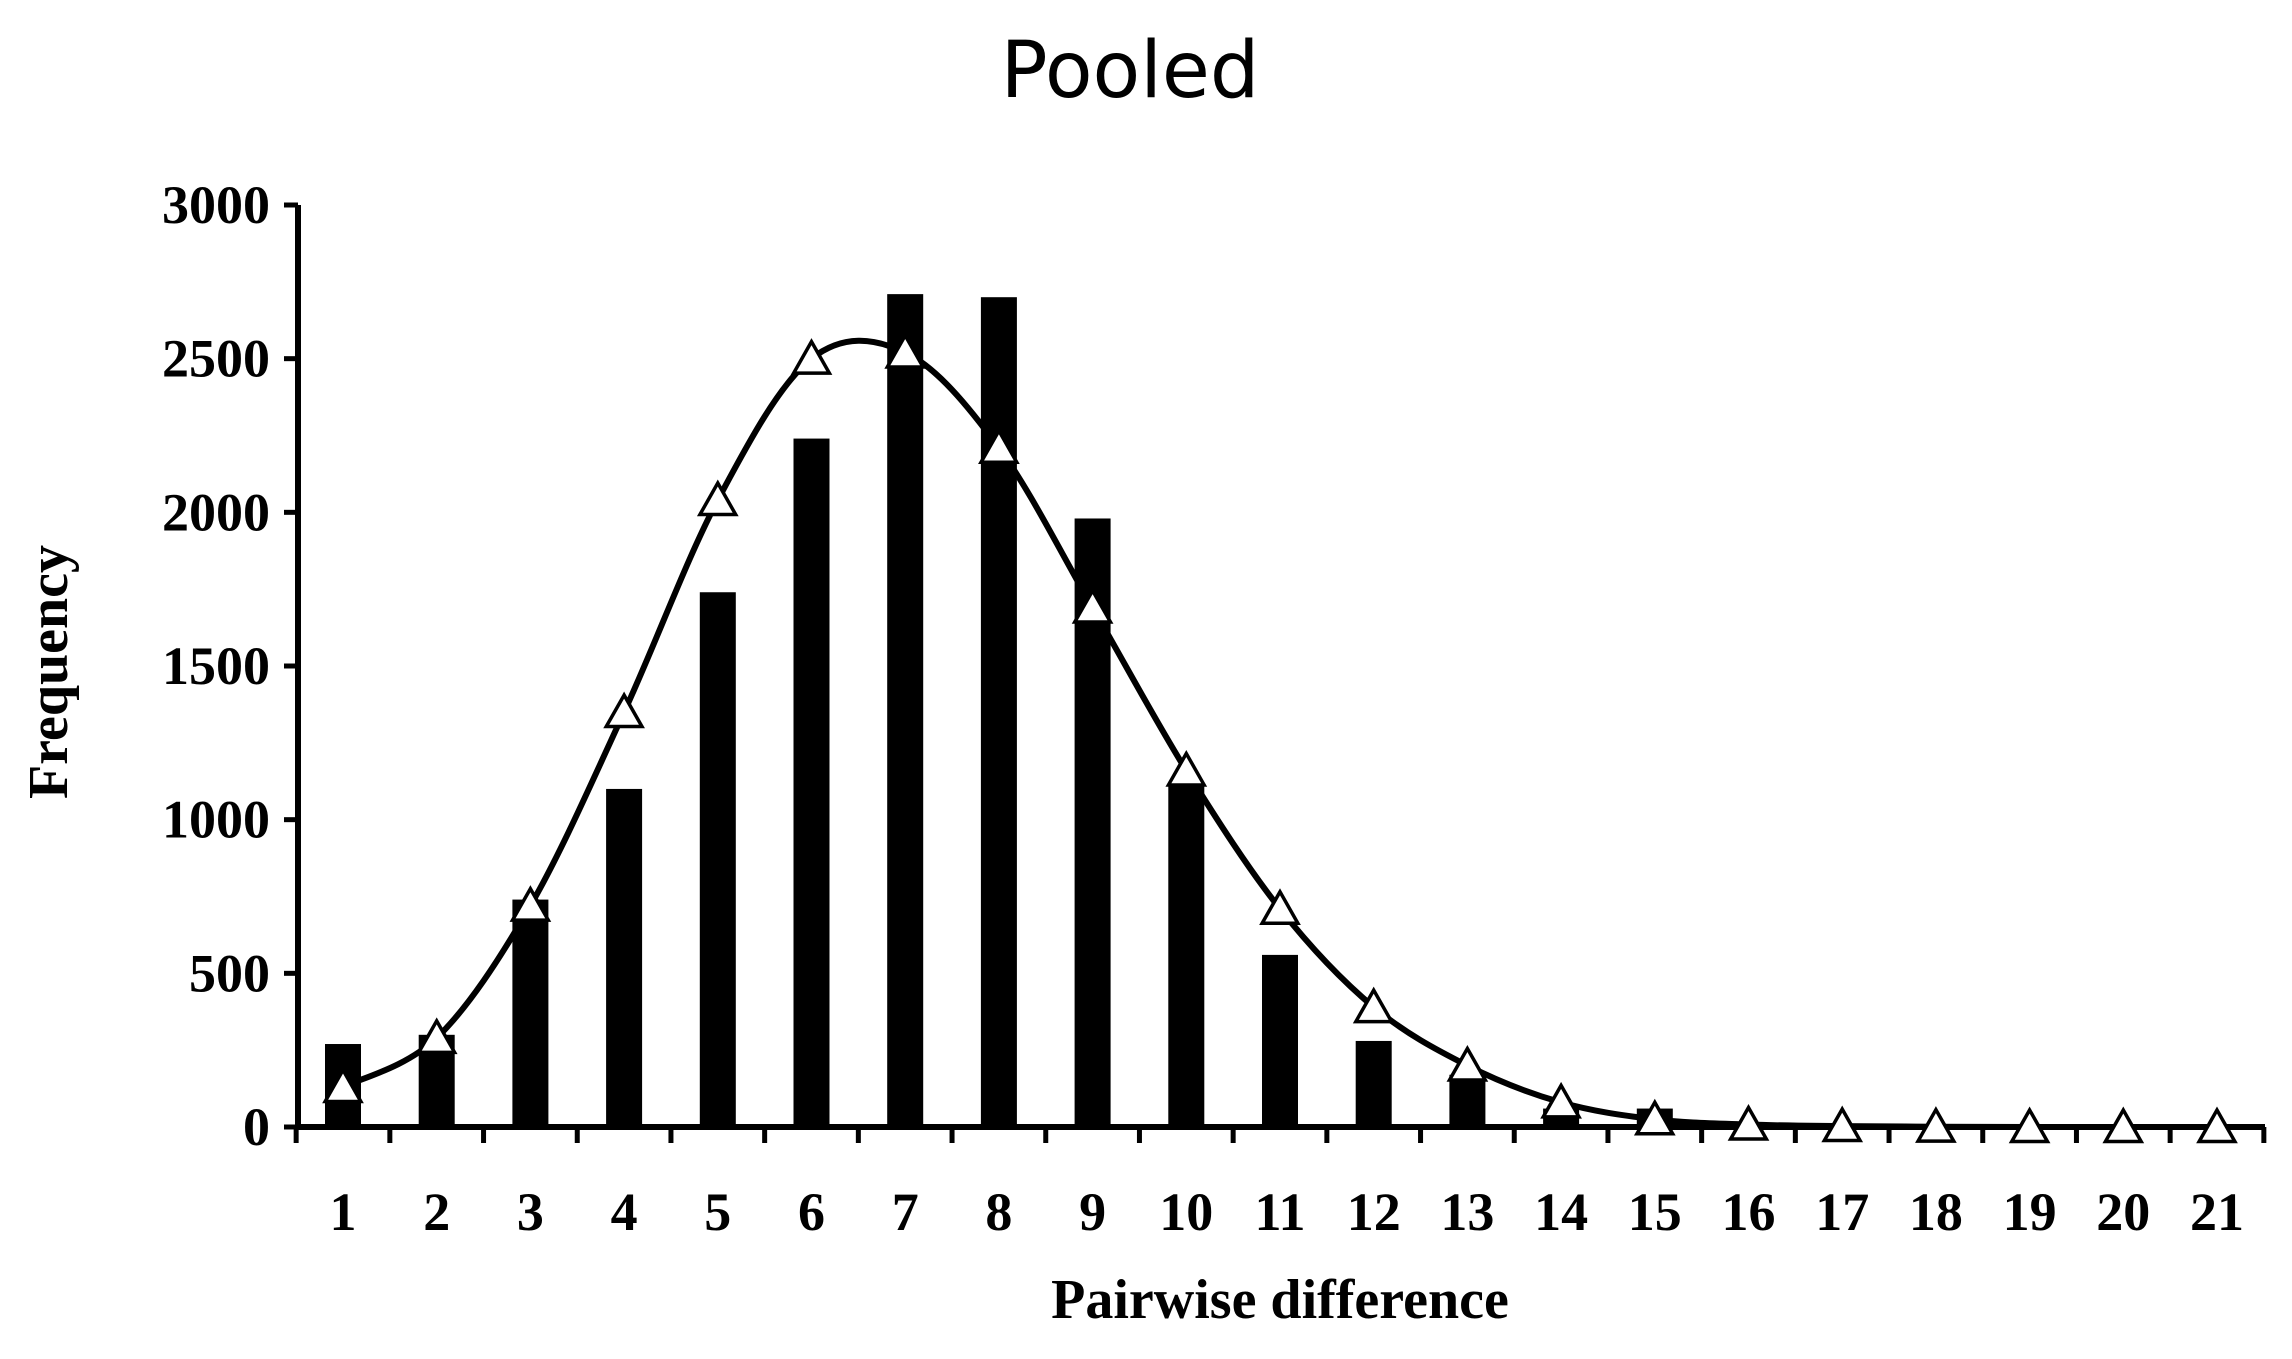 This screenshot has width=2292, height=1359. Describe the element at coordinates (436, 1212) in the screenshot. I see `x-tick-label: 2` at that location.